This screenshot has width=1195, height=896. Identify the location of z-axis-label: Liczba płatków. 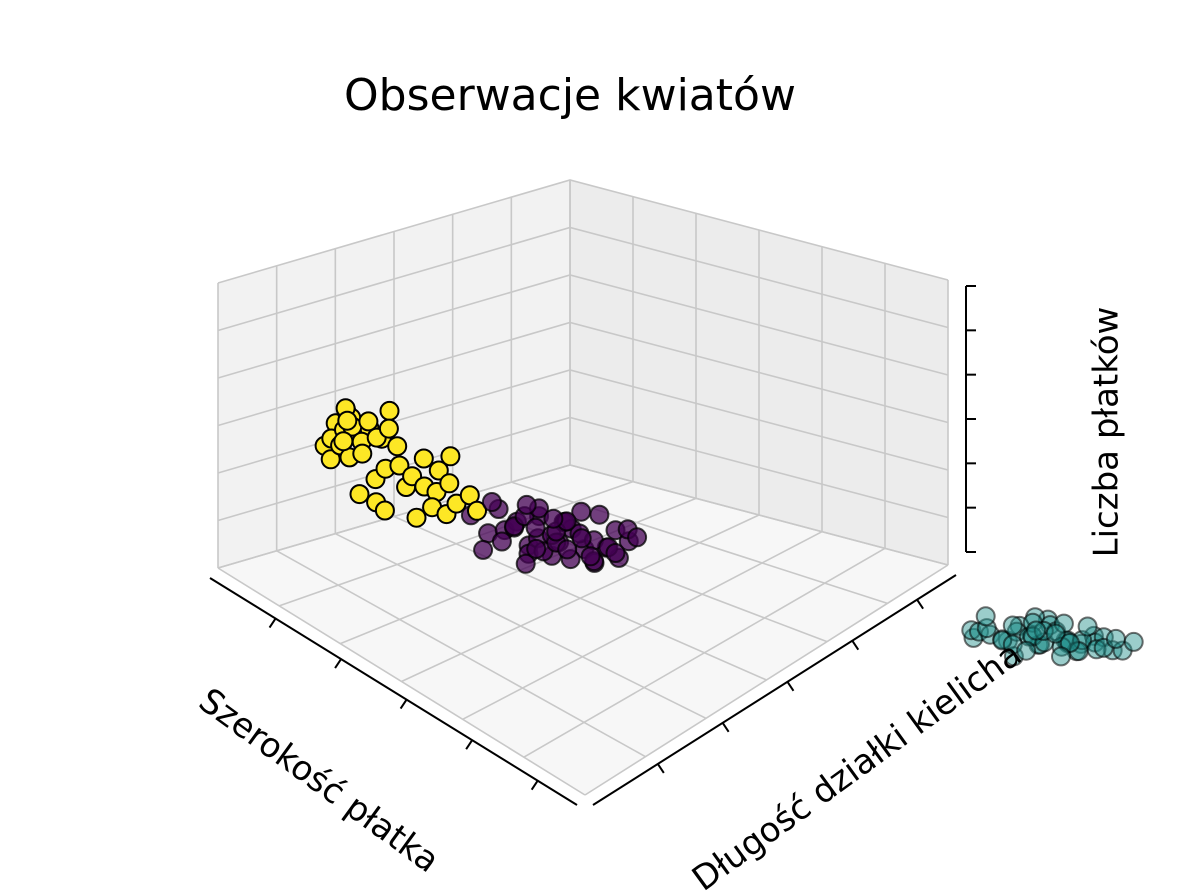
(1107, 432).